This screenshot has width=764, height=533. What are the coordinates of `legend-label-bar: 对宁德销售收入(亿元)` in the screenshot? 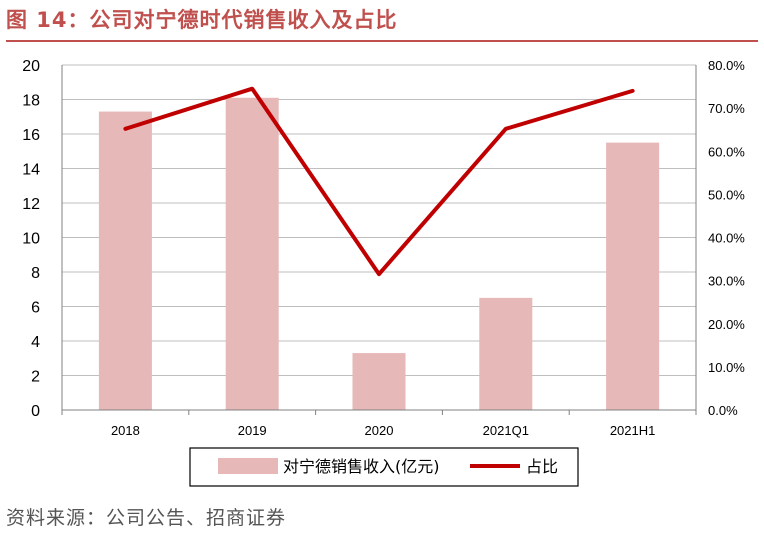 It's located at (361, 466).